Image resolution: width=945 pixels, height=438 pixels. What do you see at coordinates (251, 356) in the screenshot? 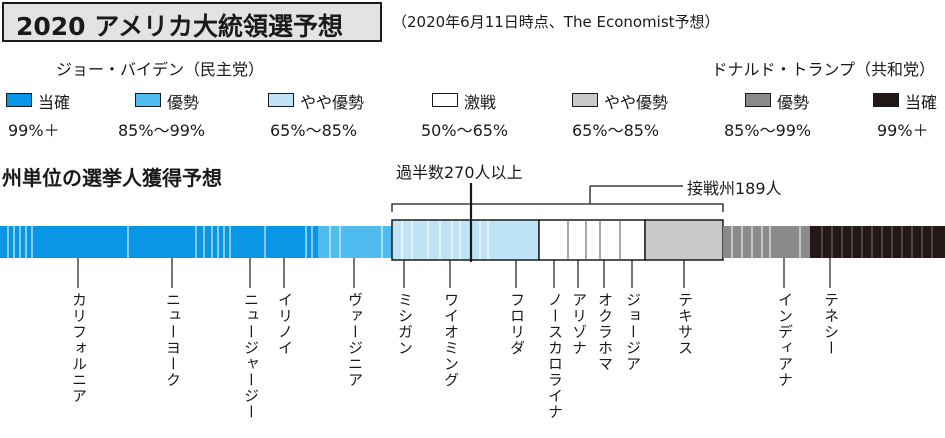
I see `state-label-new-jersey: ニュージャージー` at bounding box center [251, 356].